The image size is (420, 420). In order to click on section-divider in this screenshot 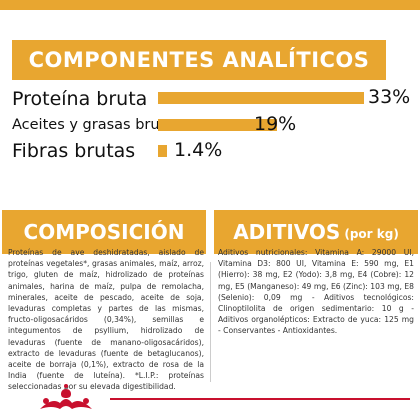, I will do `click(210, 322)`.